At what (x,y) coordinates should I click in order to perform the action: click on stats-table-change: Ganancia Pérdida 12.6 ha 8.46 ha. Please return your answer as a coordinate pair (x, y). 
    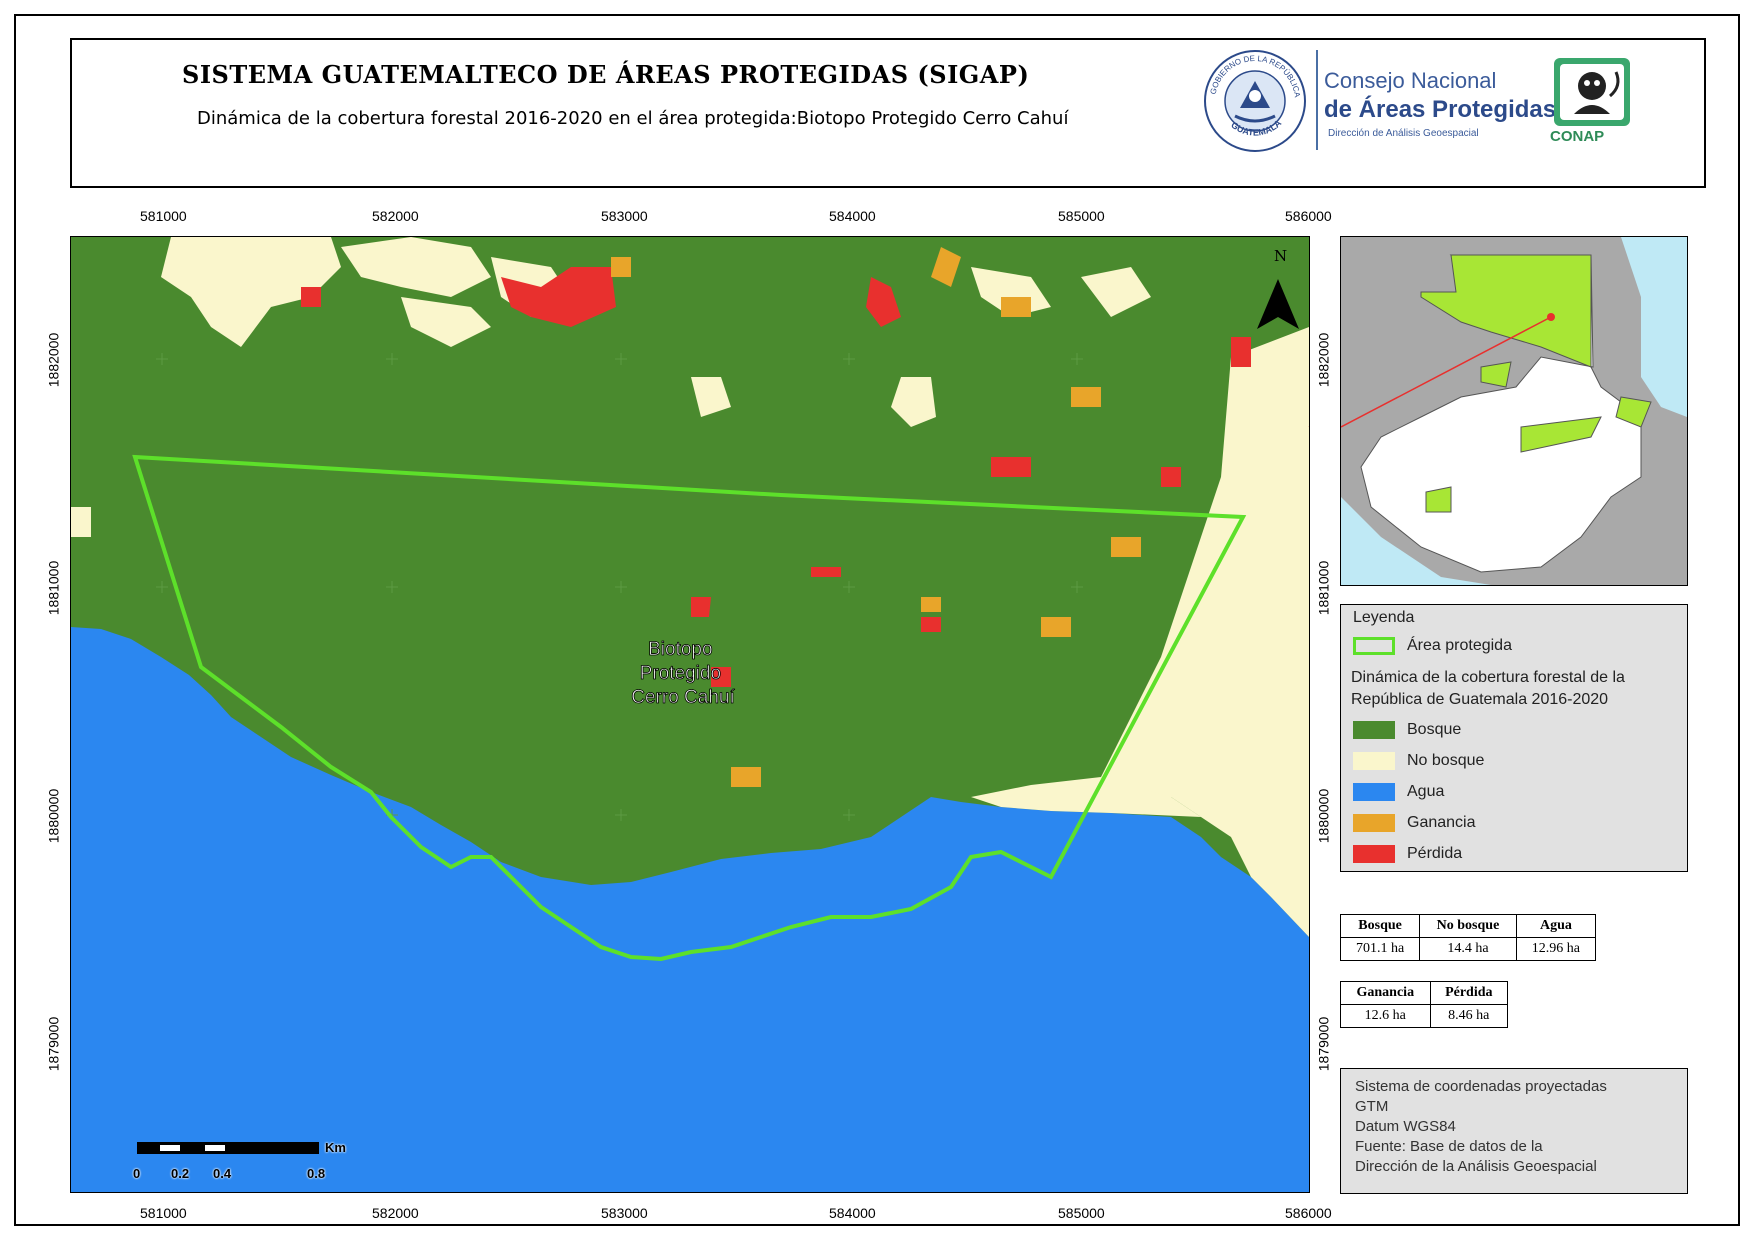
    Looking at the image, I should click on (1424, 1004).